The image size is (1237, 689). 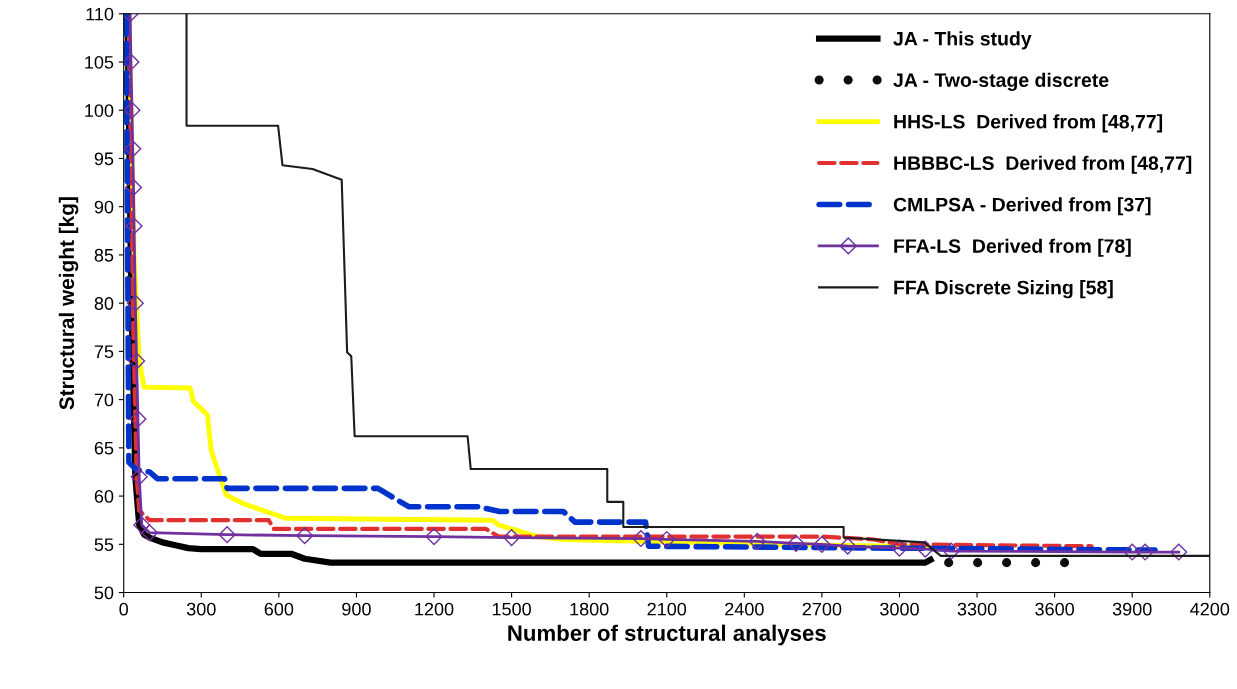 What do you see at coordinates (124, 609) in the screenshot?
I see `x-tick-label: 0` at bounding box center [124, 609].